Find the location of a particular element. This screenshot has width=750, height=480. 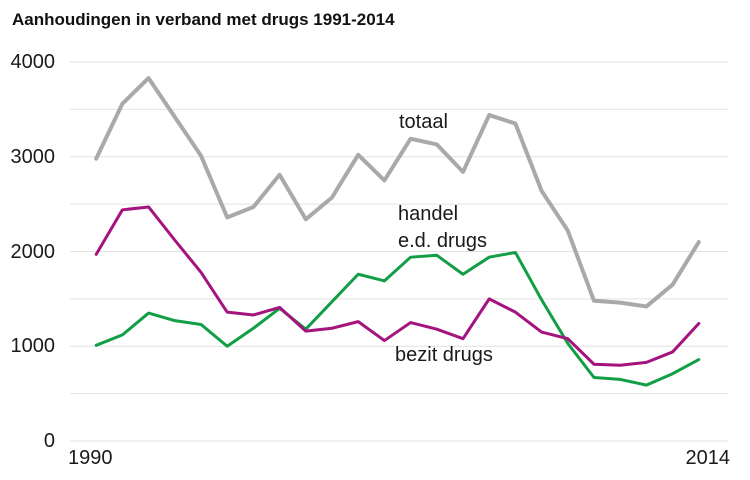

series-label-handel-line1: handel is located at coordinates (428, 214).